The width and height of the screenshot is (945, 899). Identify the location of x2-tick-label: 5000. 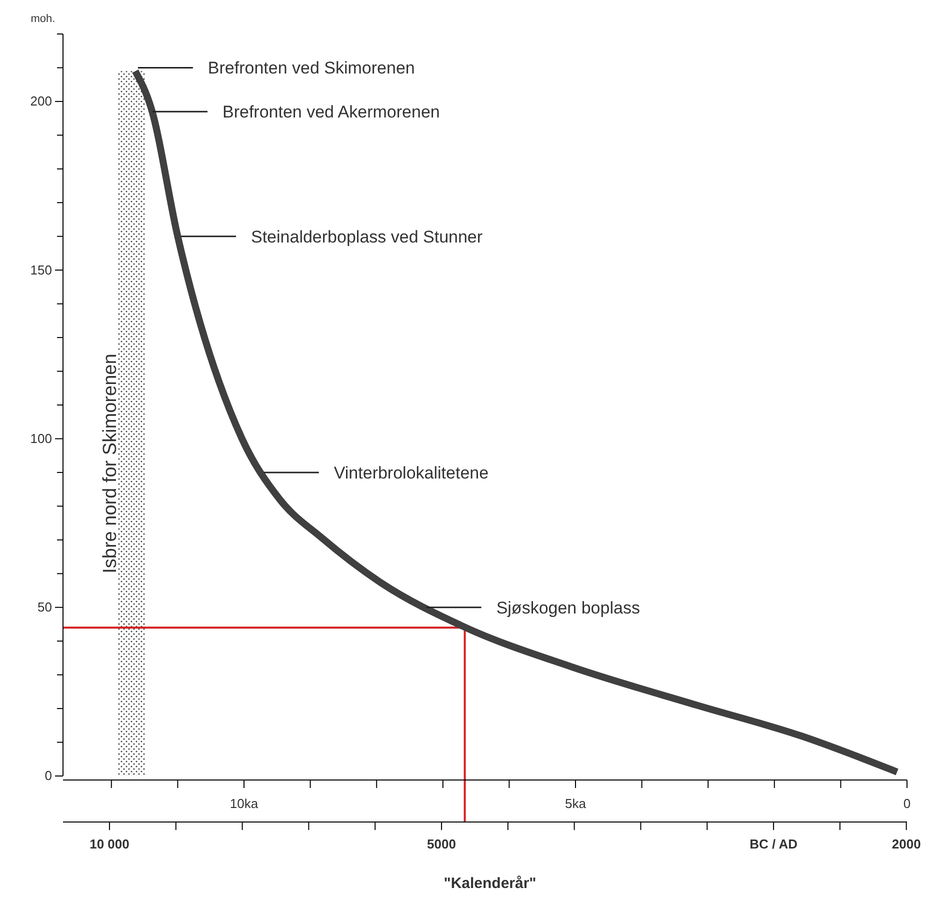
(441, 844).